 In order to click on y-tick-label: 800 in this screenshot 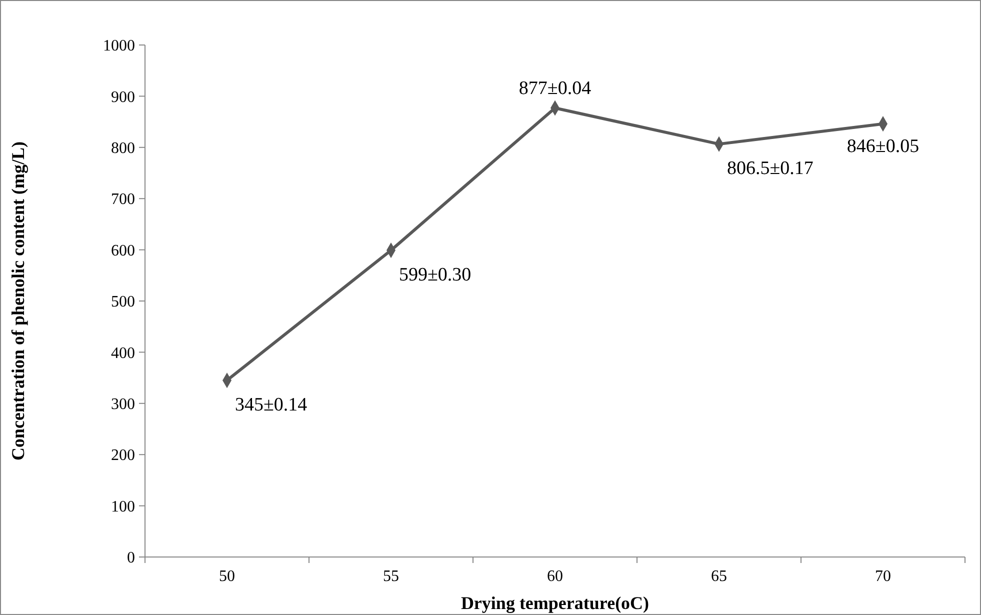, I will do `click(123, 148)`.